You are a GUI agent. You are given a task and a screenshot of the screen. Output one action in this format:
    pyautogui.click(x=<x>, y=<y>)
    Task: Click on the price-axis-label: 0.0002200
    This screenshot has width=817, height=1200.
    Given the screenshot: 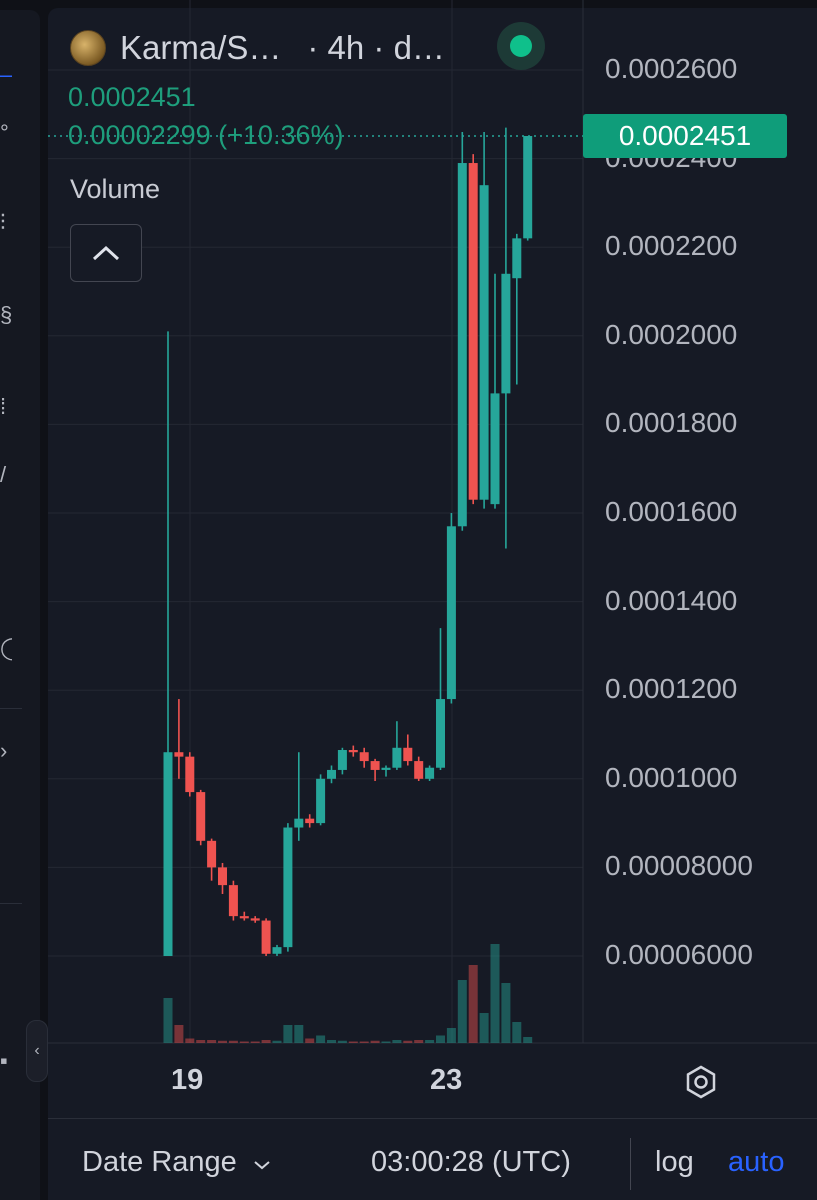 What is the action you would take?
    pyautogui.click(x=671, y=246)
    